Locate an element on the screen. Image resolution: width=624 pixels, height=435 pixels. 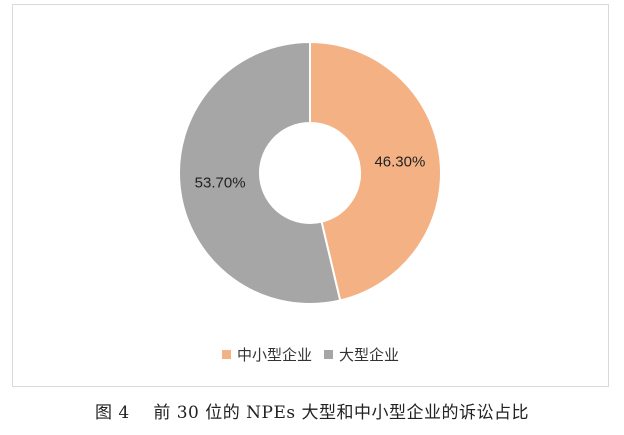
slice-sme is located at coordinates (375, 171).